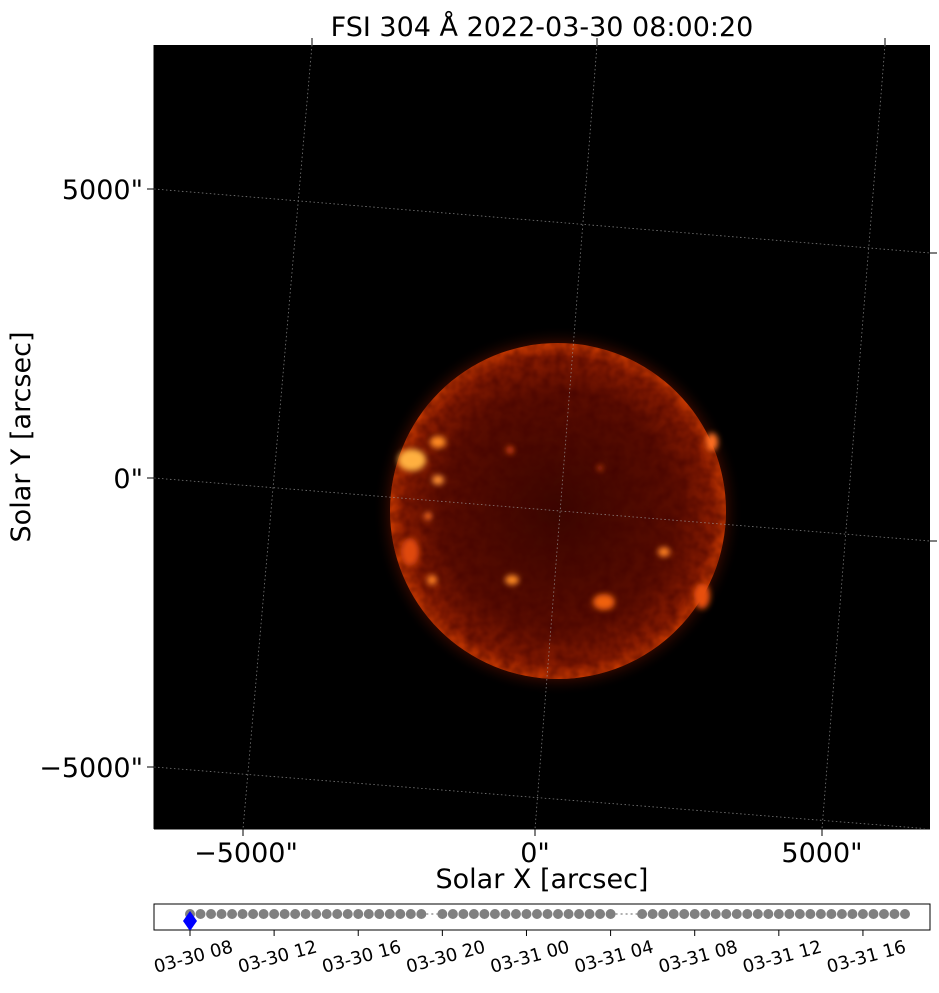 This screenshot has width=939, height=993. What do you see at coordinates (102, 190) in the screenshot?
I see `y-tick-label: 5000"` at bounding box center [102, 190].